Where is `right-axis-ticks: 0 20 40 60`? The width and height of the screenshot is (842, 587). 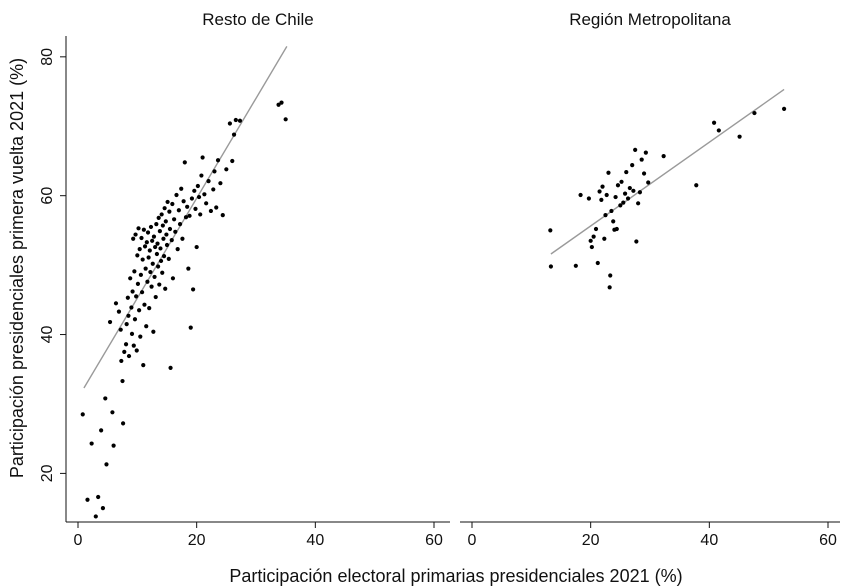 right-axis-ticks: 0 20 40 60 is located at coordinates (652, 535).